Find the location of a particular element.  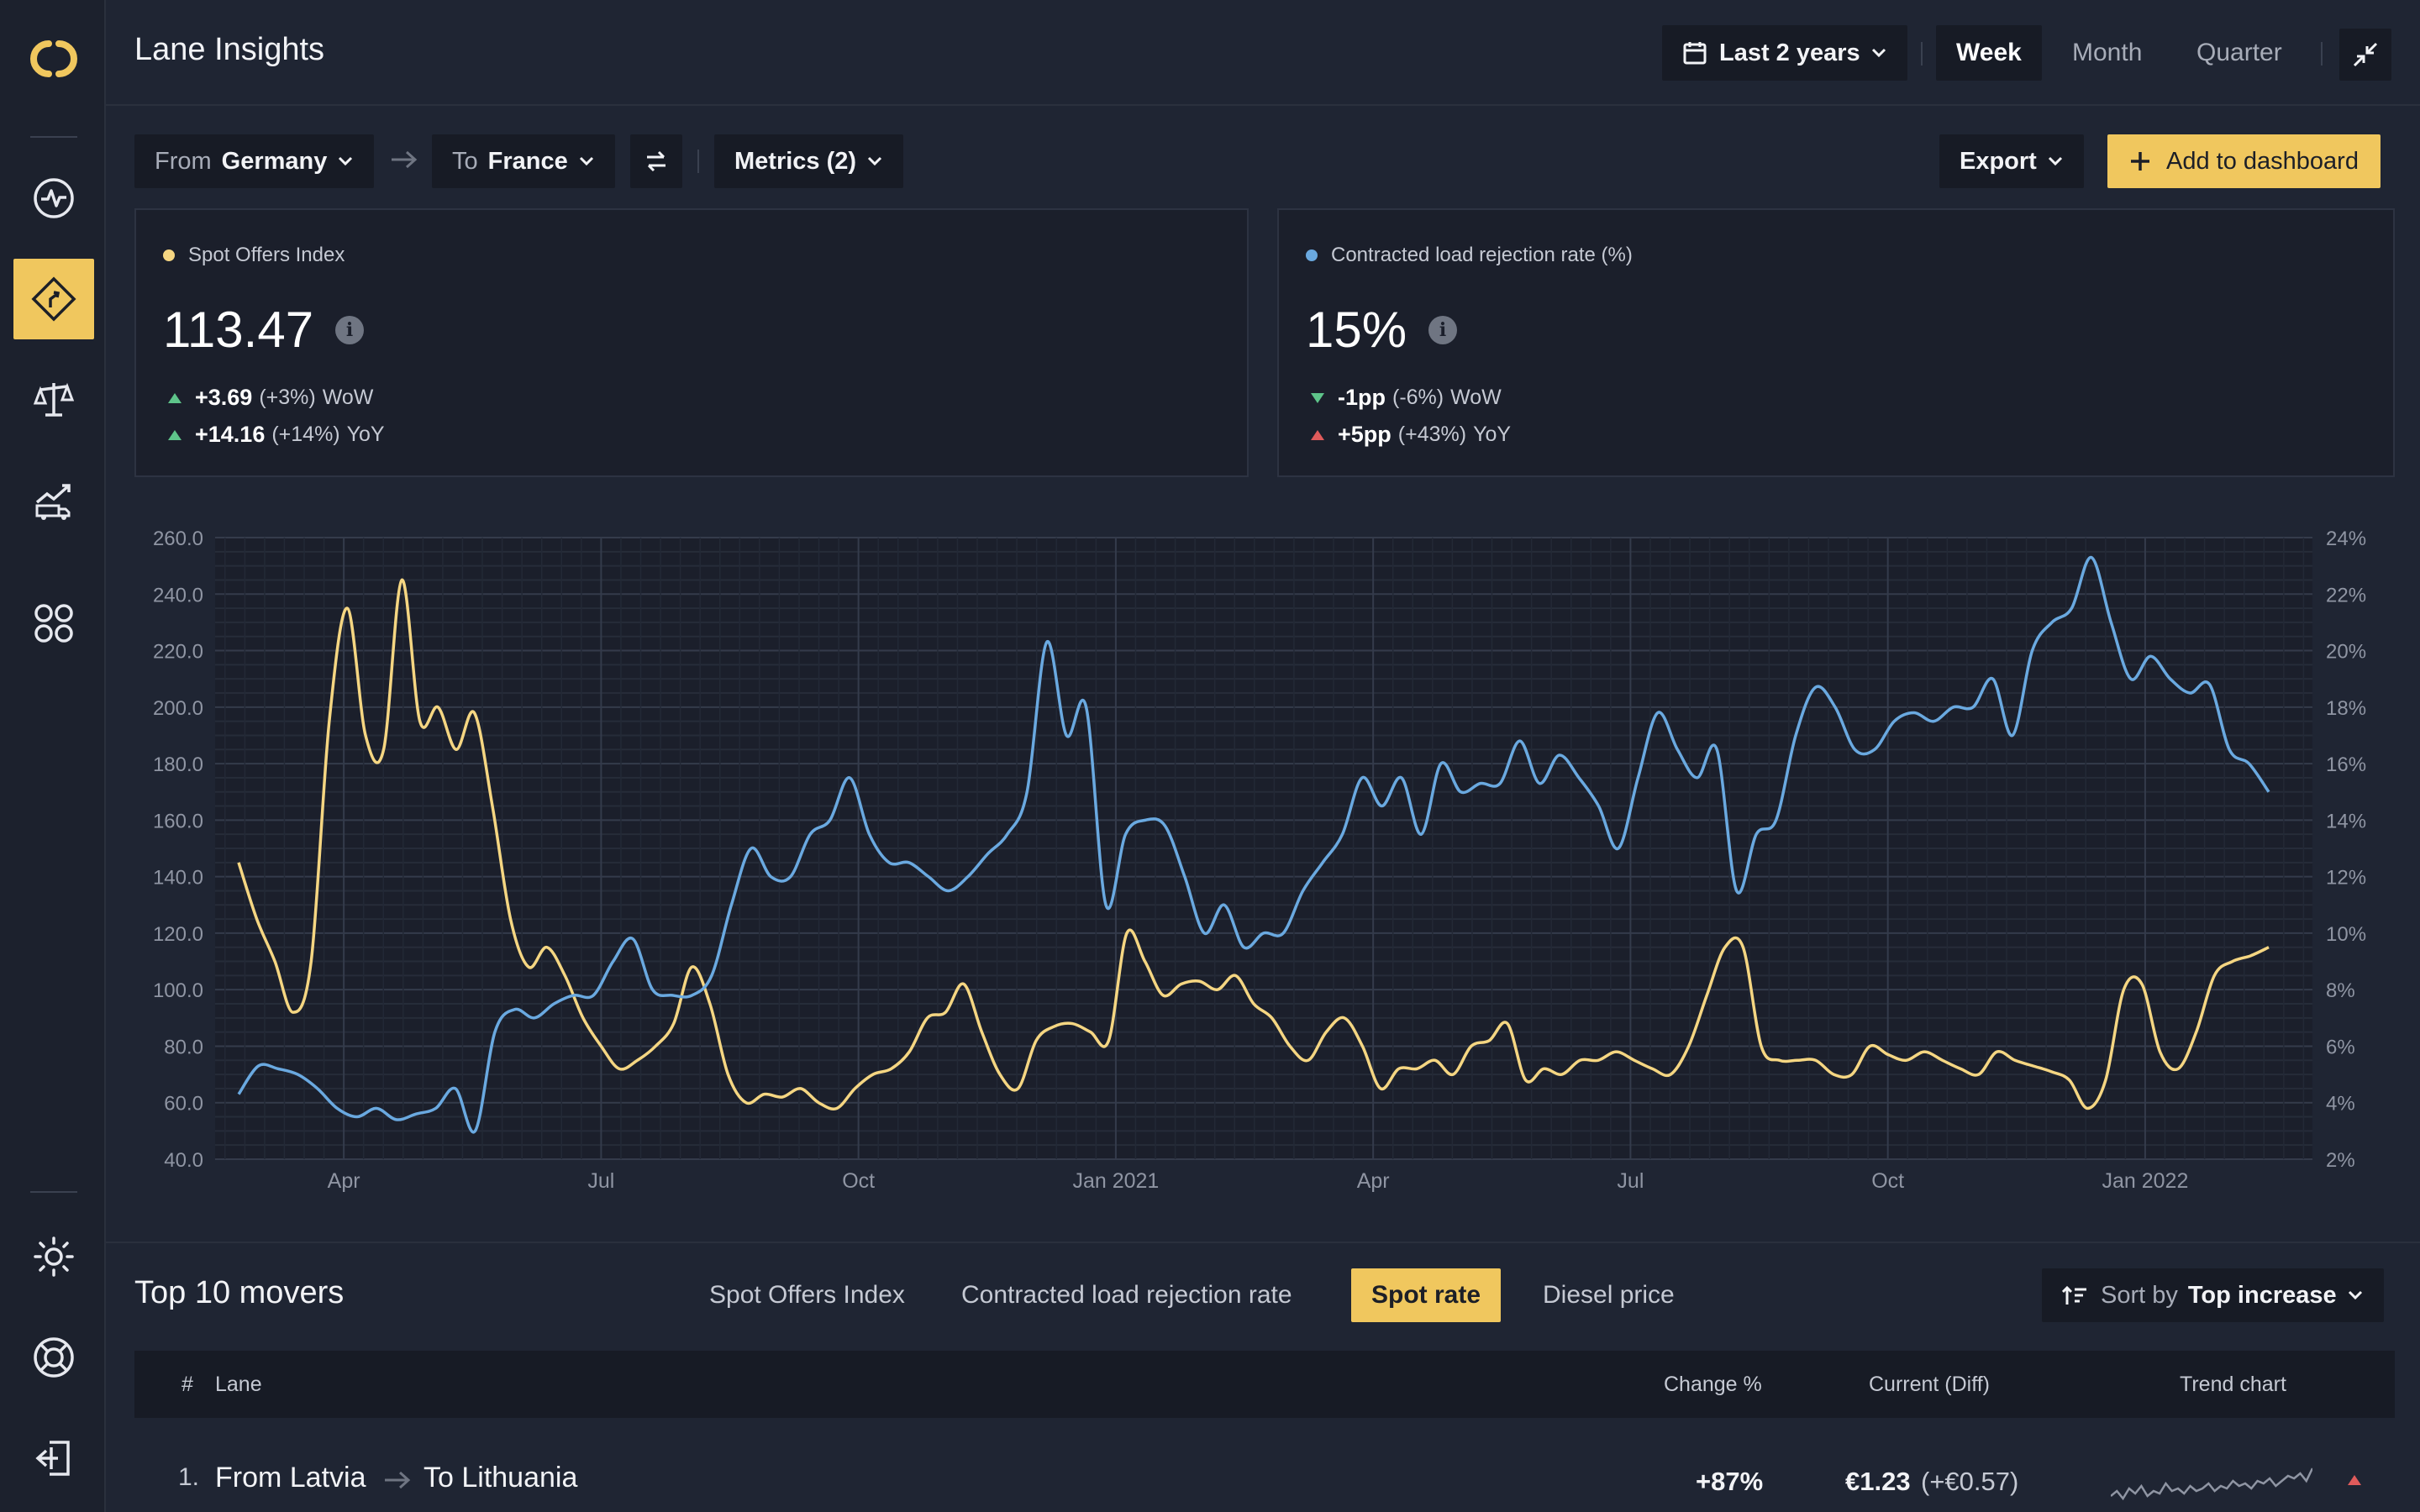

sun-icon is located at coordinates (53, 1256).